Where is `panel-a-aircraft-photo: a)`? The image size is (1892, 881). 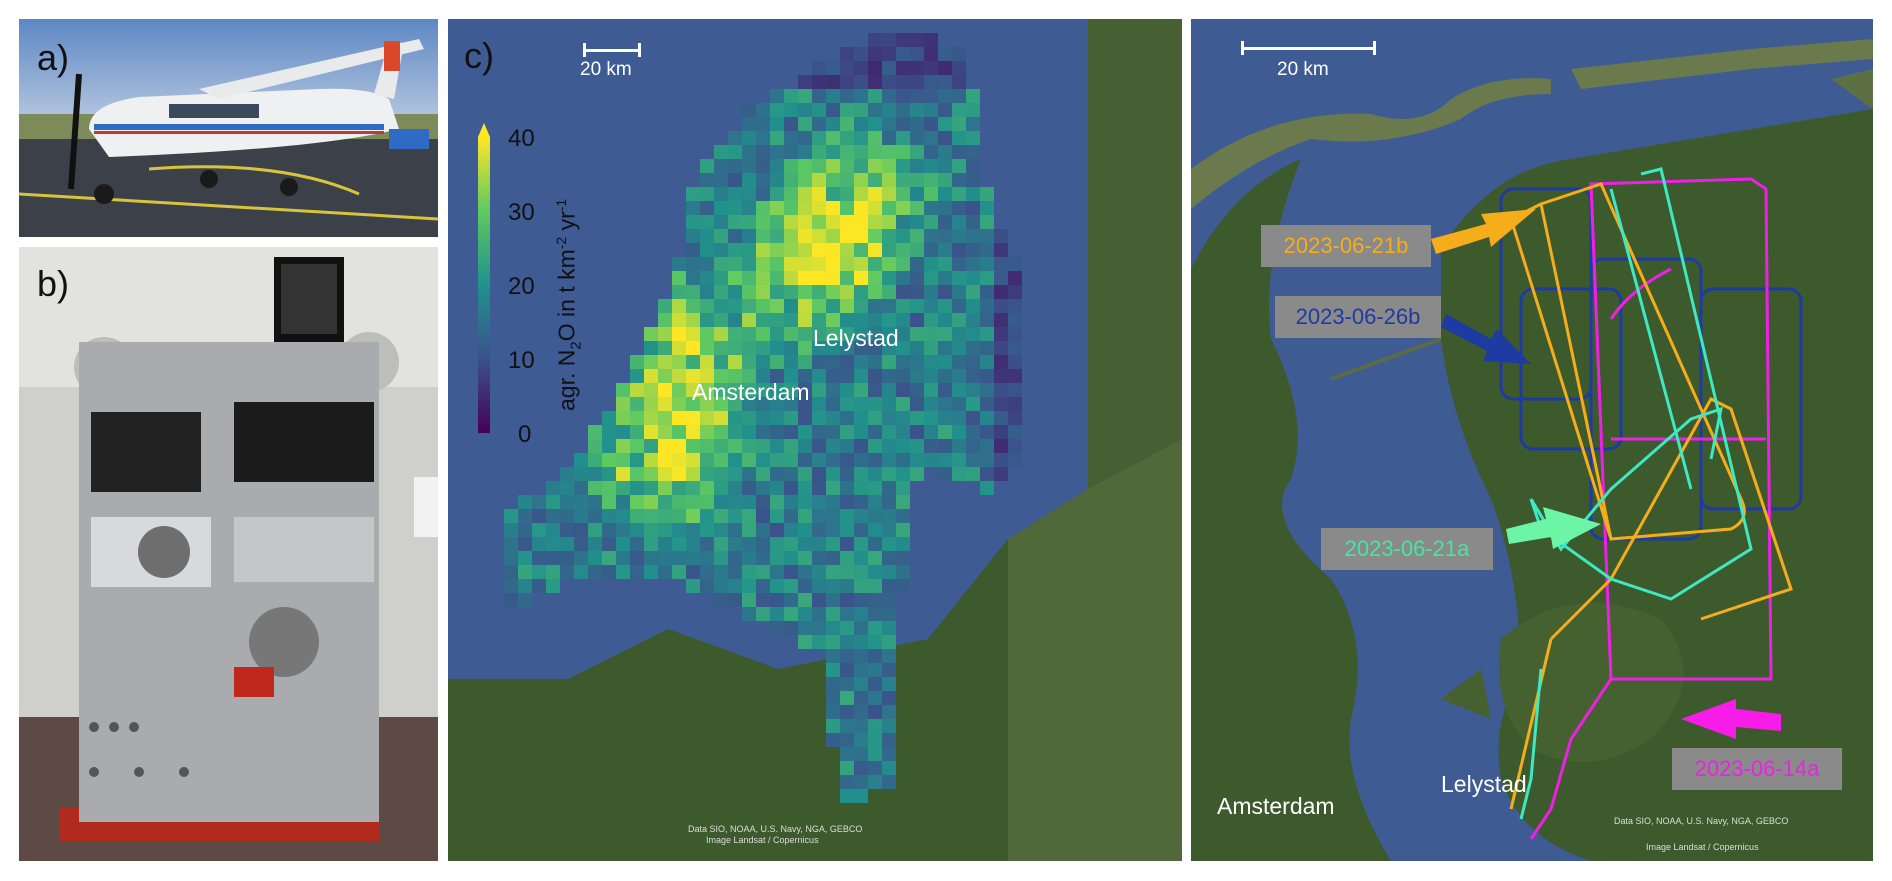
panel-a-aircraft-photo: a) is located at coordinates (228, 128).